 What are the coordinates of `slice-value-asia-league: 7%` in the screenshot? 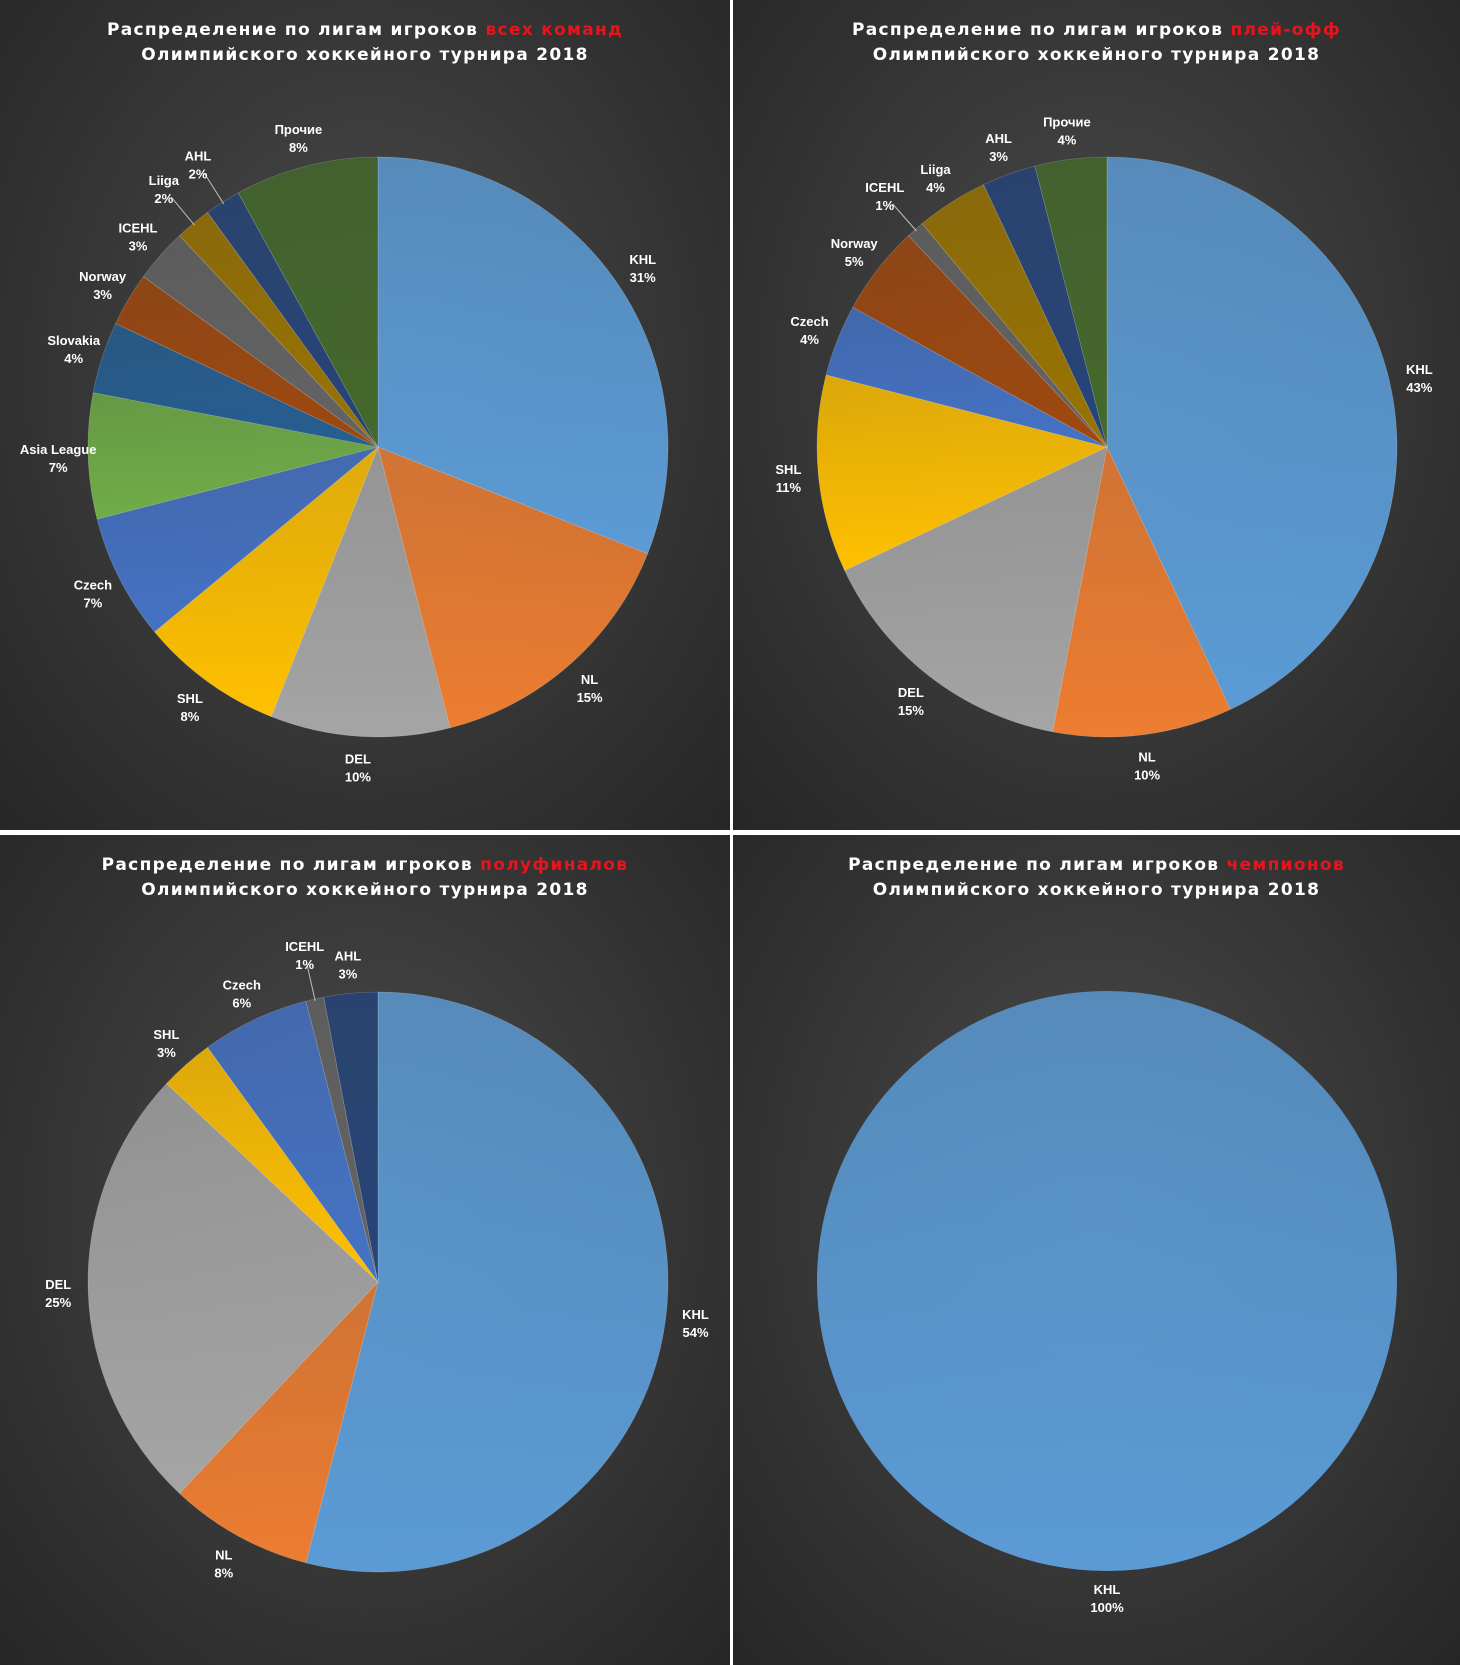 It's located at (58, 467).